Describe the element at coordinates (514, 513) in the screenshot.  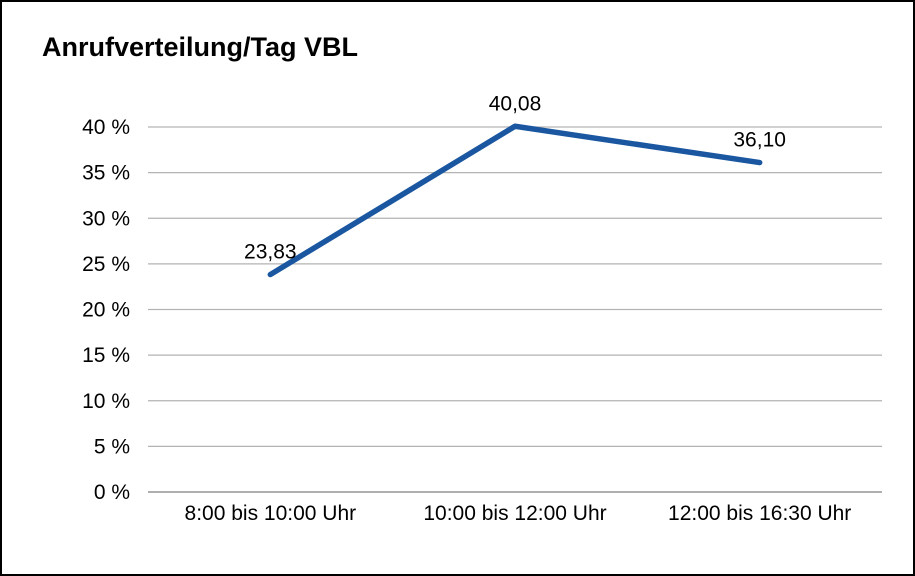
I see `x-axis-category-label: 10:00 bis 12:00 Uhr` at that location.